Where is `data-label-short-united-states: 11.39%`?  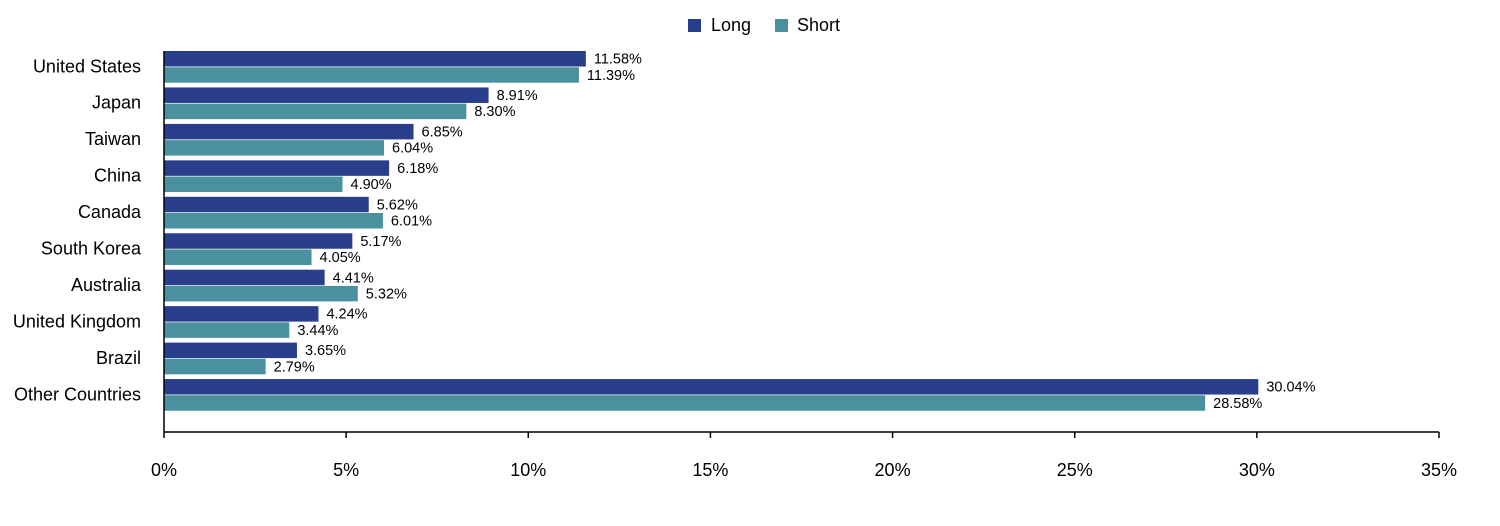 data-label-short-united-states: 11.39% is located at coordinates (611, 76).